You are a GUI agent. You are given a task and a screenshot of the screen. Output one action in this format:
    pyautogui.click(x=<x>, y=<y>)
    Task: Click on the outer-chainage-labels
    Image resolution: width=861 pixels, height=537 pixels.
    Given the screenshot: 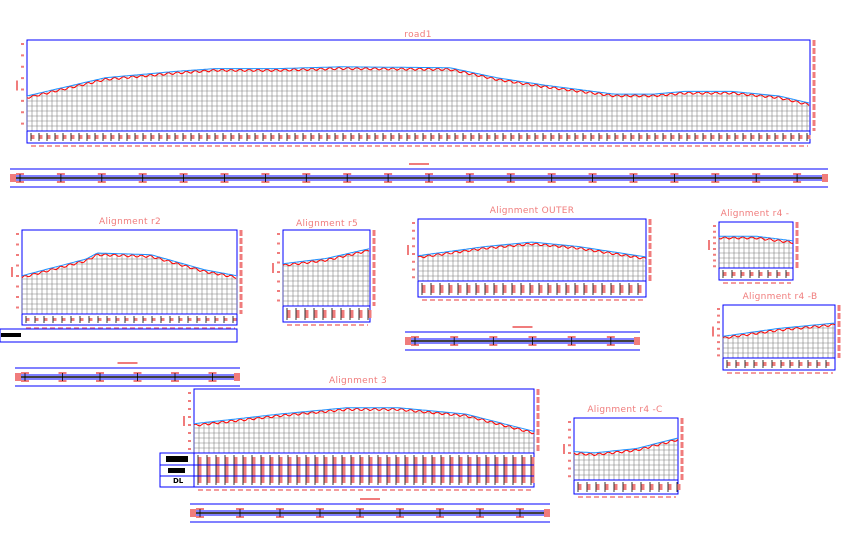 What is the action you would take?
    pyautogui.click(x=532, y=289)
    